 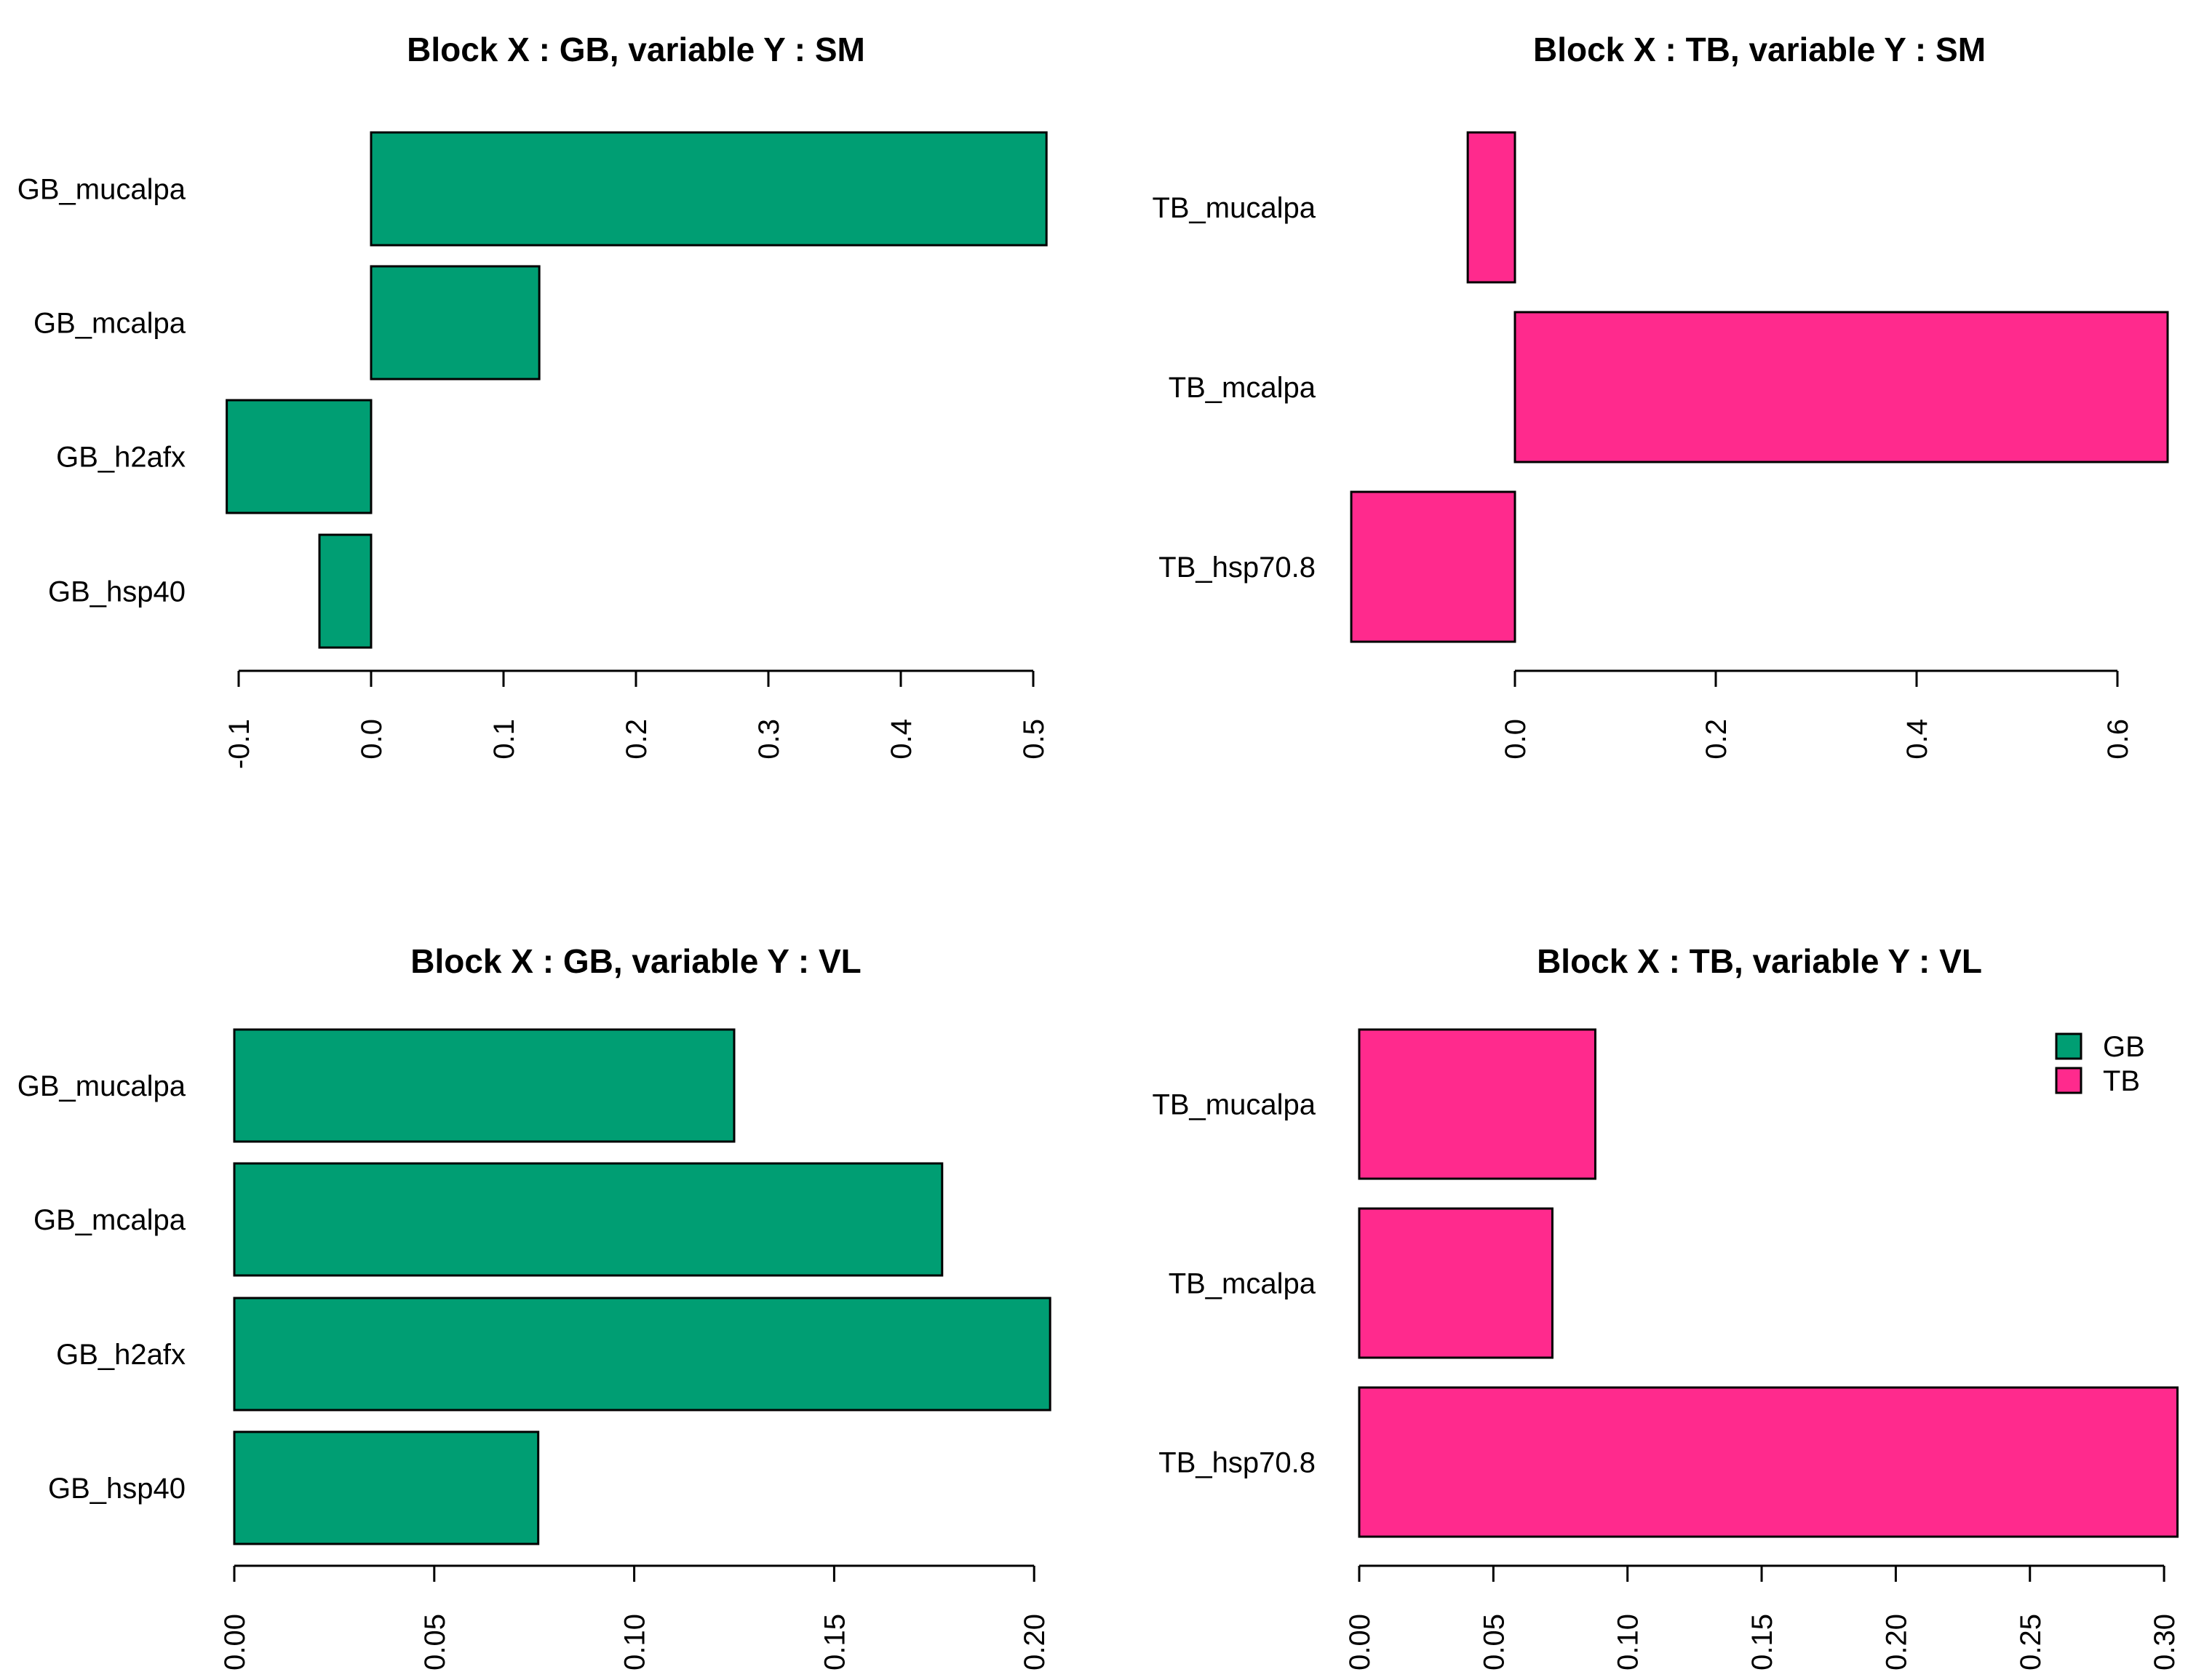 What do you see at coordinates (769, 739) in the screenshot?
I see `x-axis-tick-label: 0.3` at bounding box center [769, 739].